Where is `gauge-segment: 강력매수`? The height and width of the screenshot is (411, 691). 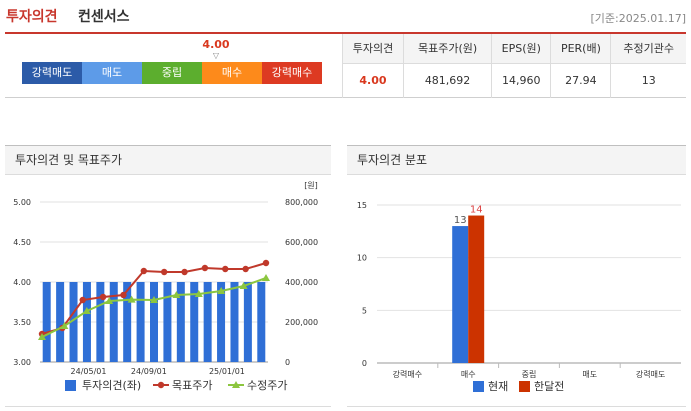 gauge-segment: 강력매수 is located at coordinates (292, 73).